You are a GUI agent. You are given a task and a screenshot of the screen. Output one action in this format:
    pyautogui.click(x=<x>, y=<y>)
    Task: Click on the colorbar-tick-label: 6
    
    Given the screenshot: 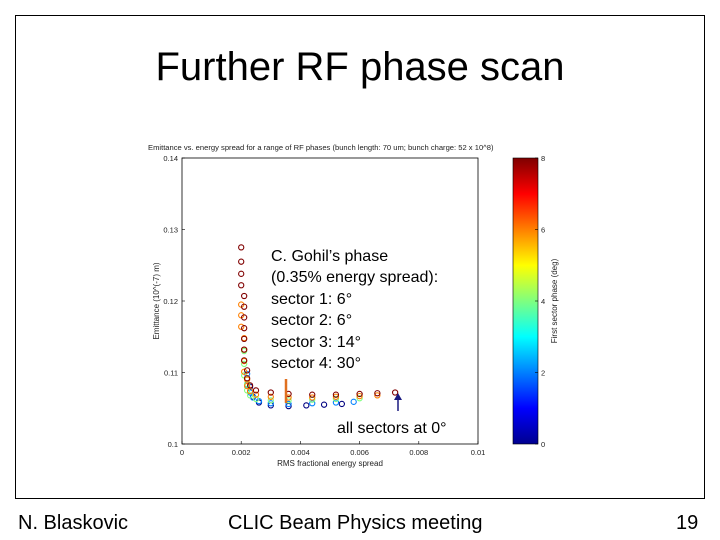 What is the action you would take?
    pyautogui.click(x=543, y=230)
    